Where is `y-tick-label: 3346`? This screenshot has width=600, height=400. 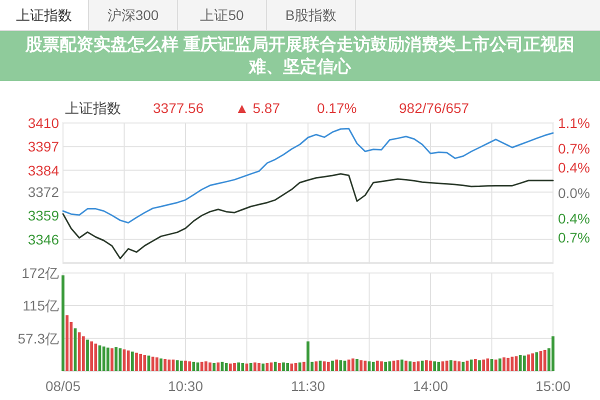
y-tick-label: 3346 is located at coordinates (44, 239).